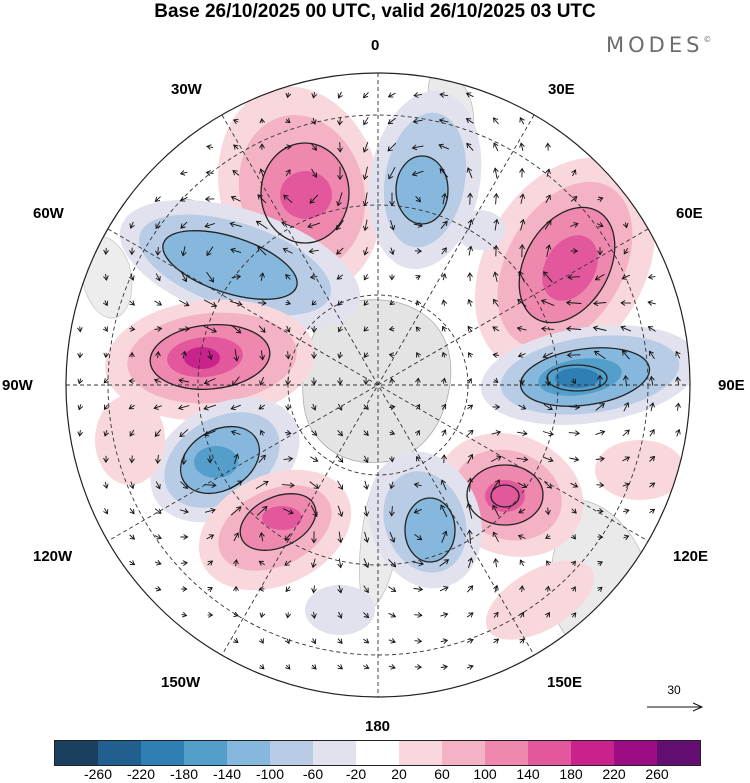 The width and height of the screenshot is (750, 783). I want to click on colorbar-tick-label: -100, so click(270, 774).